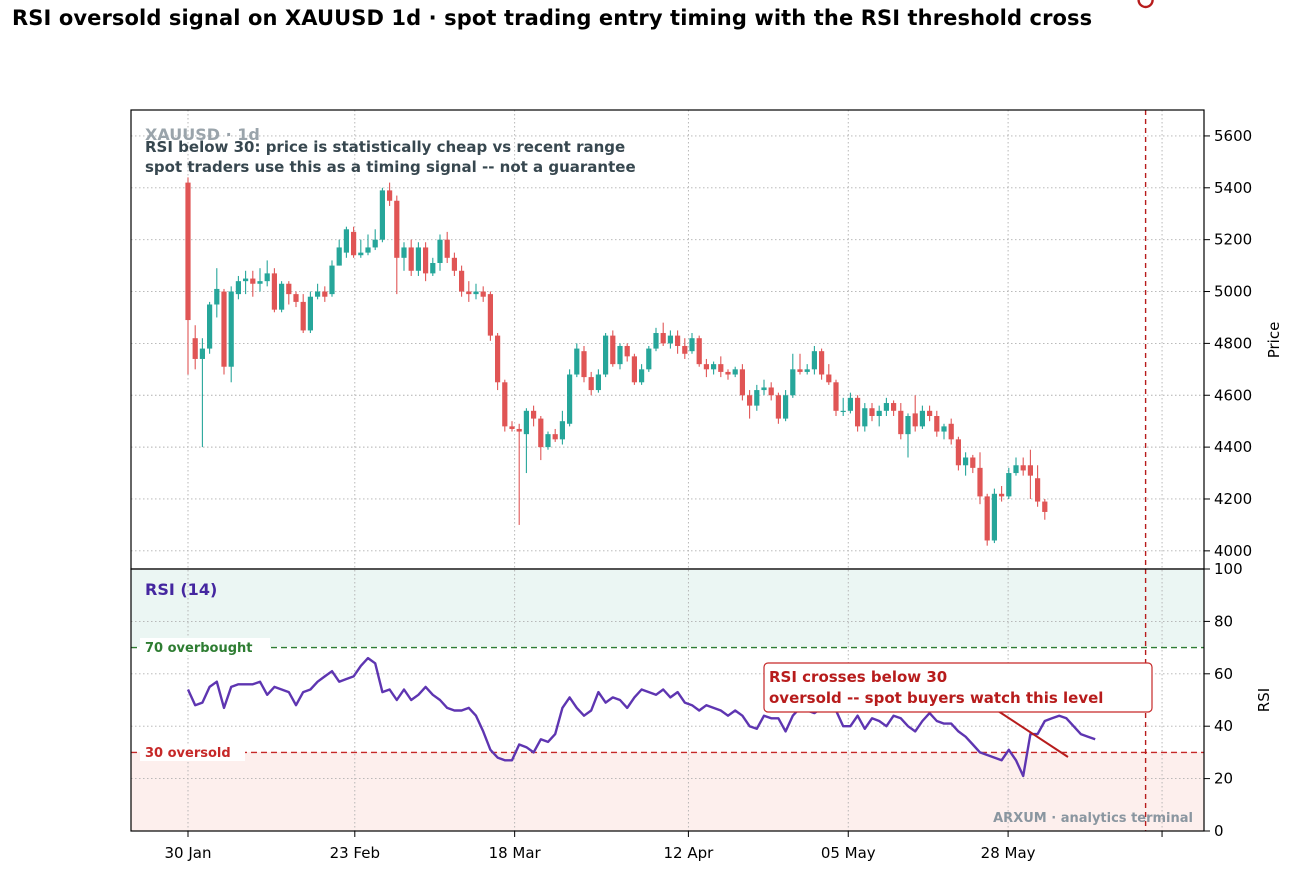  What do you see at coordinates (355, 853) in the screenshot?
I see `x-tick-label: 23 Feb` at bounding box center [355, 853].